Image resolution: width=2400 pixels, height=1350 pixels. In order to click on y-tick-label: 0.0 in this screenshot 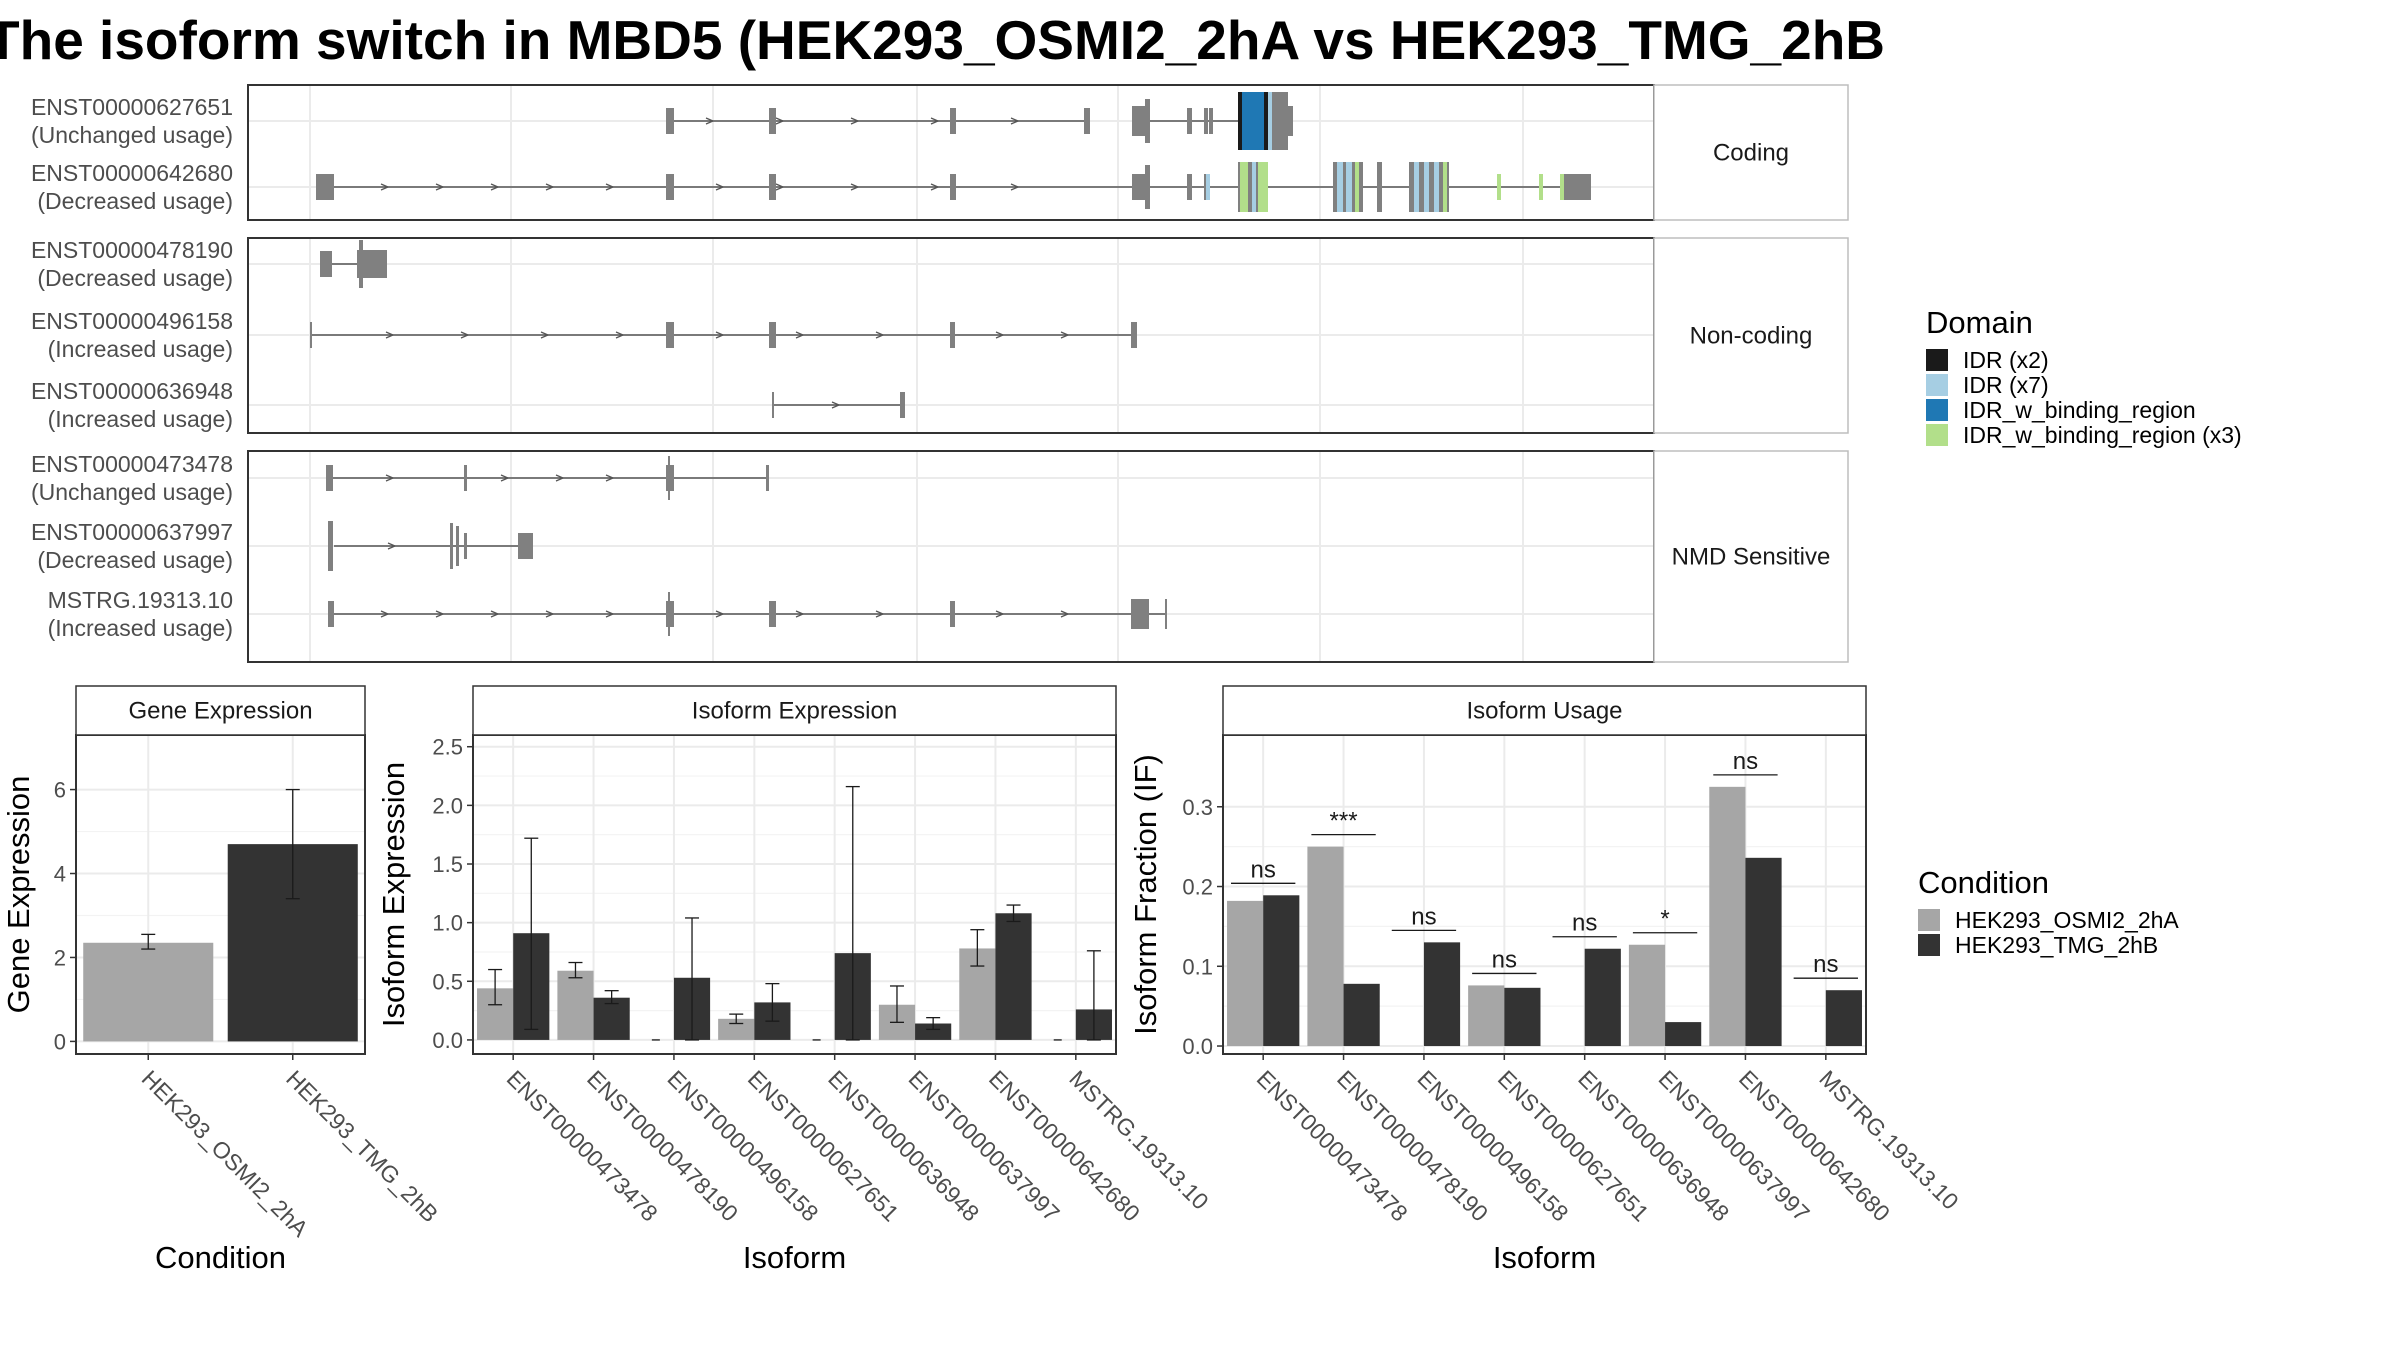, I will do `click(447, 1040)`.